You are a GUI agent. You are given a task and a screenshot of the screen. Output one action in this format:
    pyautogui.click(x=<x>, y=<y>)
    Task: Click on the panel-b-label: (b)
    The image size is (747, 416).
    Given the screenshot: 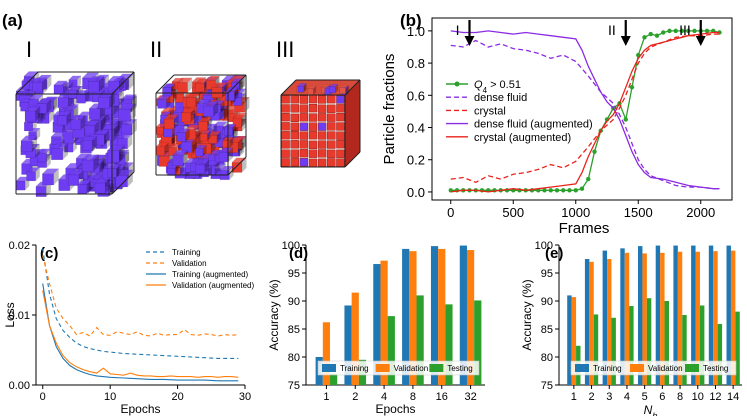 What is the action you would take?
    pyautogui.click(x=411, y=20)
    